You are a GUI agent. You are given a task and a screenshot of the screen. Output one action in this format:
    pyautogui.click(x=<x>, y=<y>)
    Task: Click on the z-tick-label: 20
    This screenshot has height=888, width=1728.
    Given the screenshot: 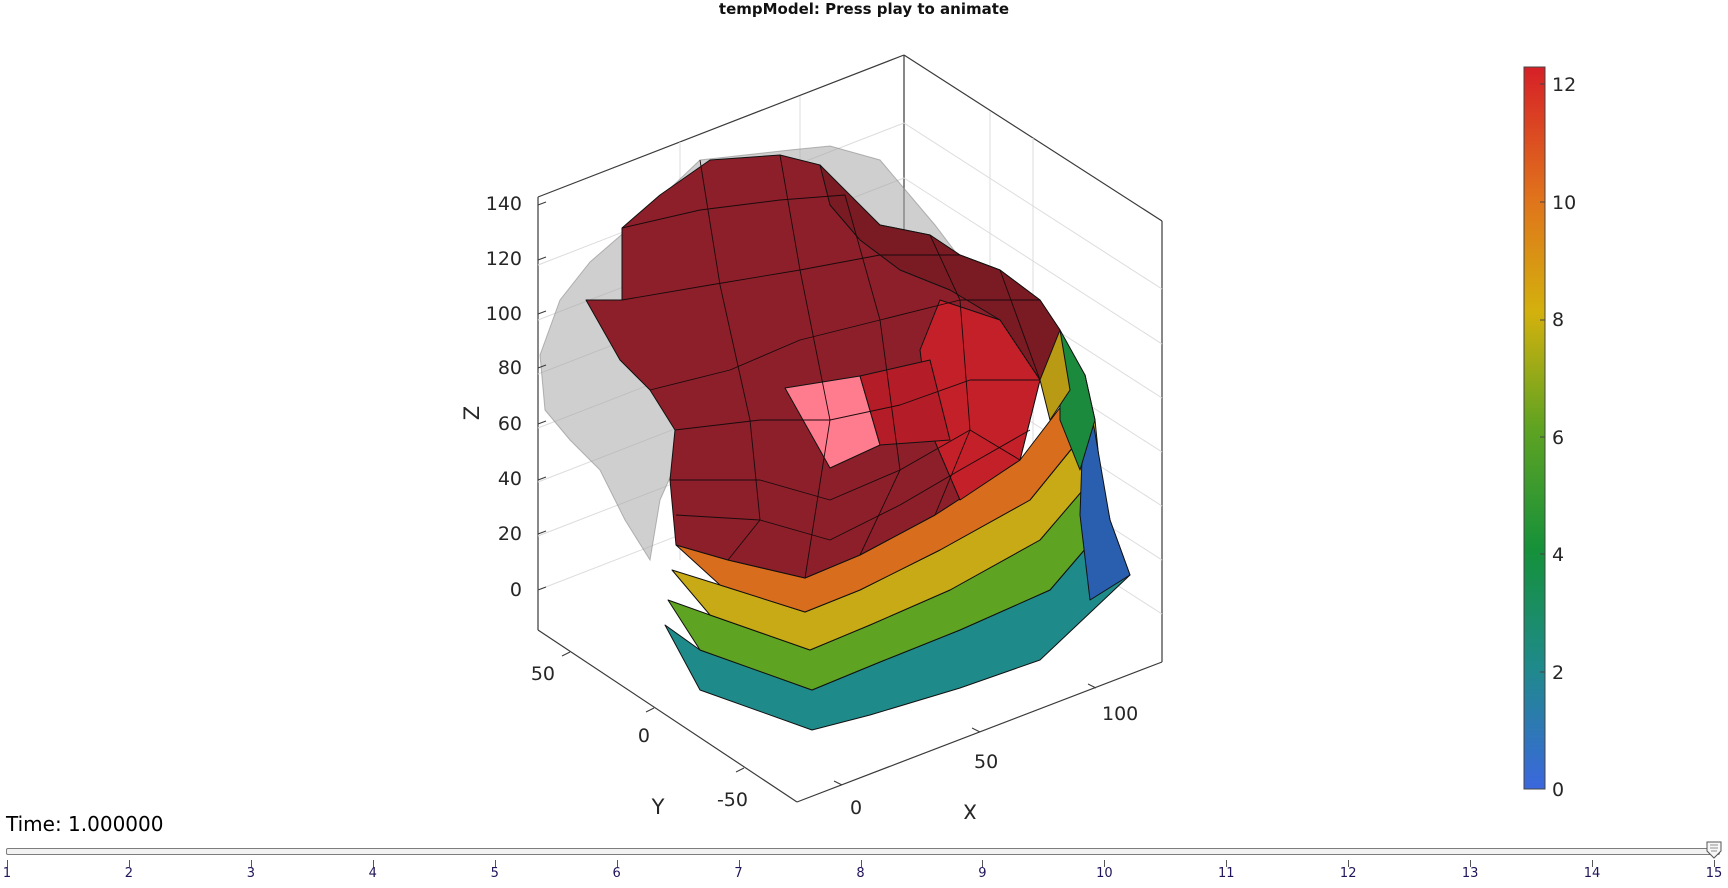 What is the action you would take?
    pyautogui.click(x=510, y=534)
    